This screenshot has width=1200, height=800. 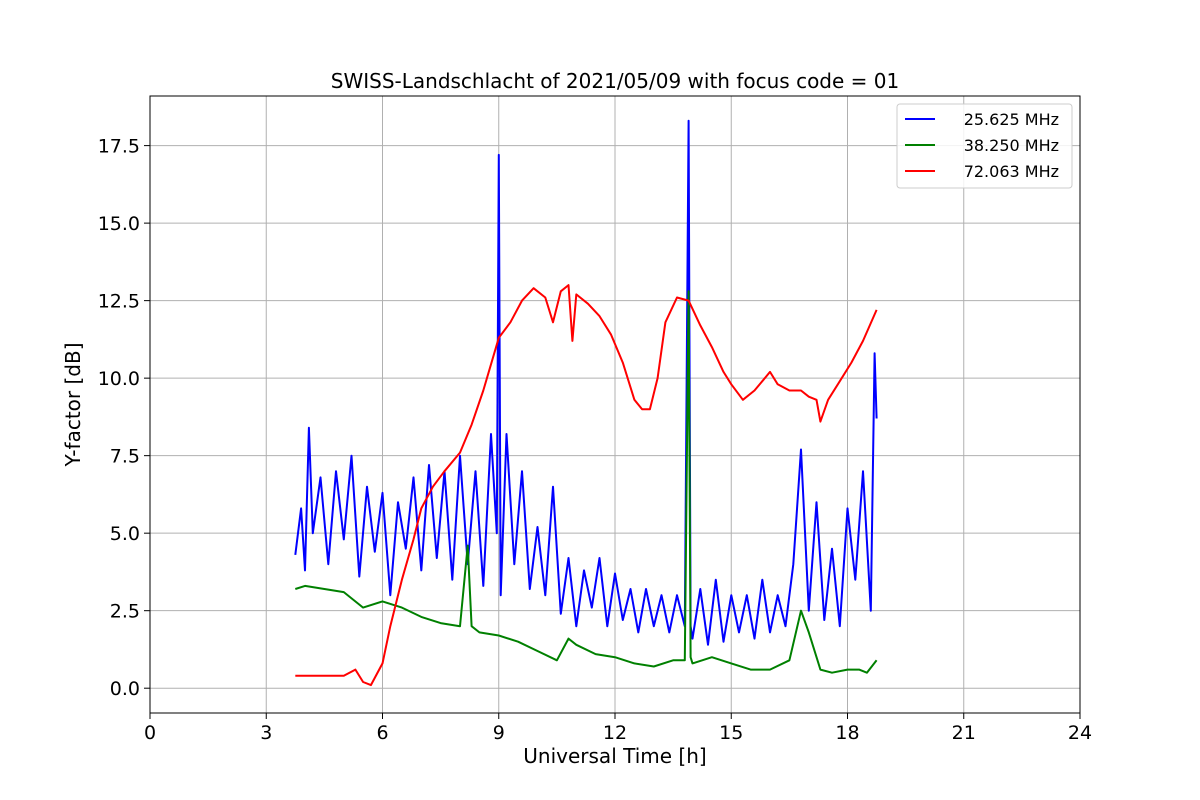 What do you see at coordinates (125, 534) in the screenshot?
I see `y-tick-label: 5.0` at bounding box center [125, 534].